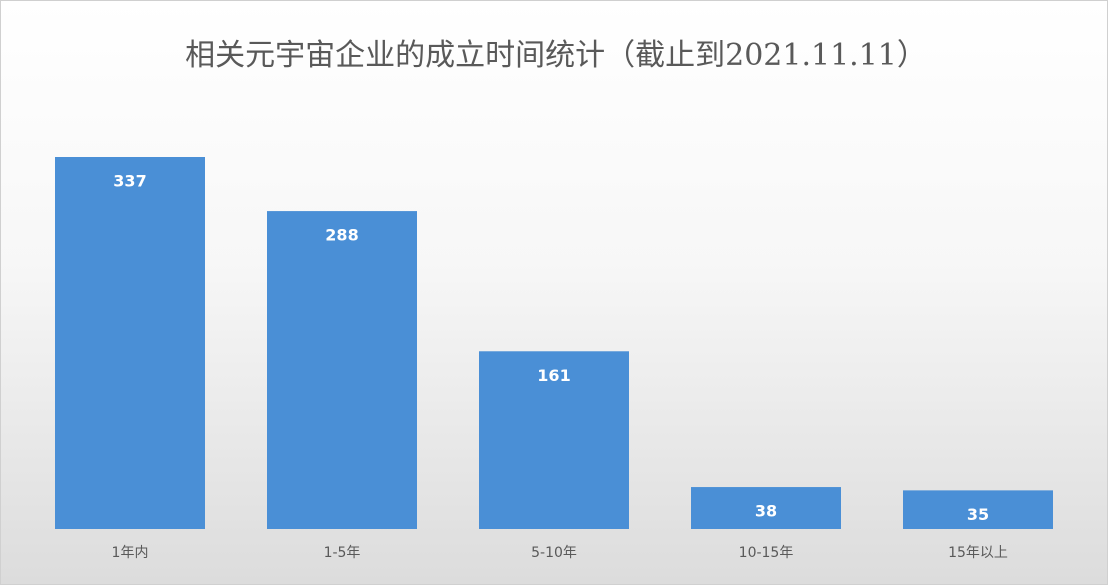 The image size is (1108, 585). I want to click on chart-title: 相关元宇宙企业的成立时间统计（截止到2021.11.11）, so click(556, 55).